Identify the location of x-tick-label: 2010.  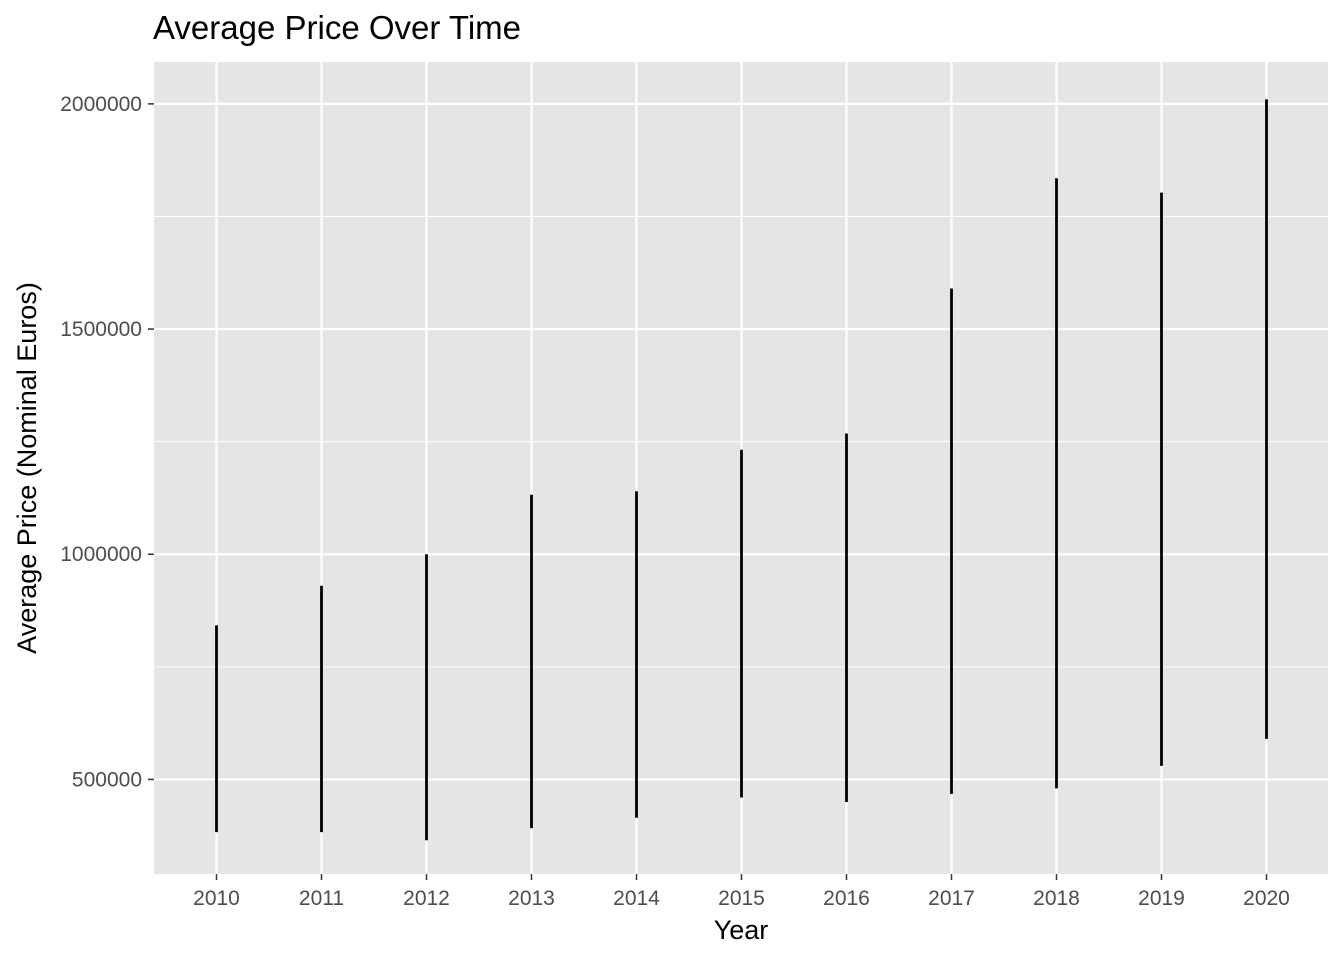
(216, 898).